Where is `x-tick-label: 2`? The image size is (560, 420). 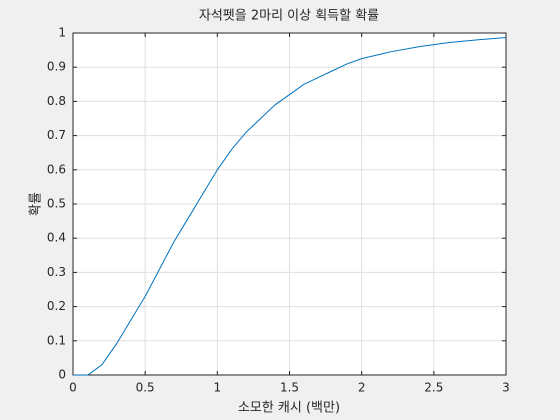 x-tick-label: 2 is located at coordinates (362, 388).